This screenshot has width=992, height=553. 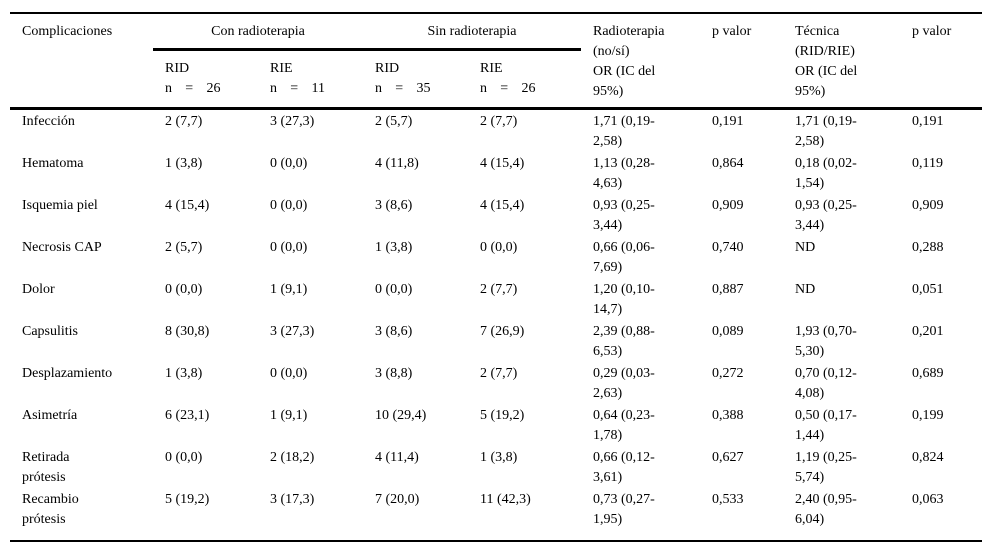 What do you see at coordinates (50, 415) in the screenshot?
I see `row-label: Asimetría` at bounding box center [50, 415].